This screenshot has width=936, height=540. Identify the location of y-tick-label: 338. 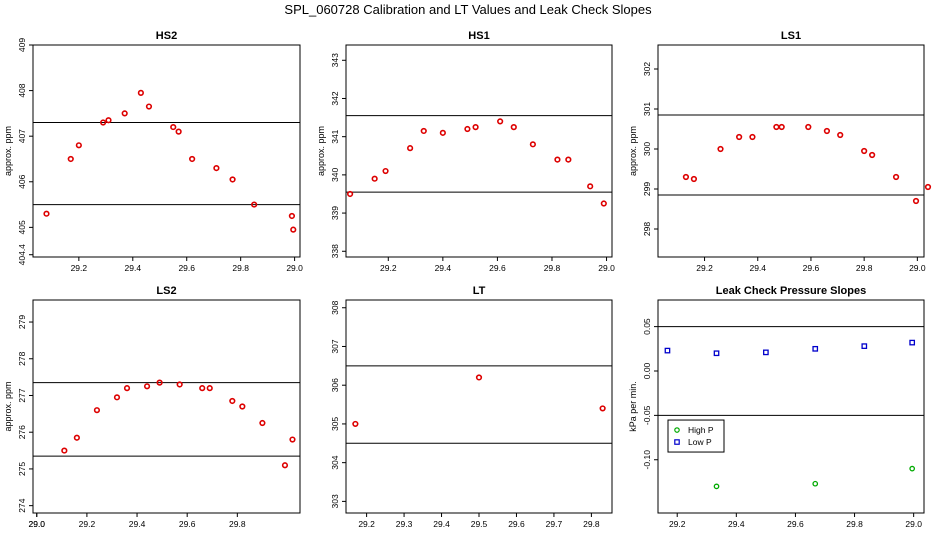
(335, 251).